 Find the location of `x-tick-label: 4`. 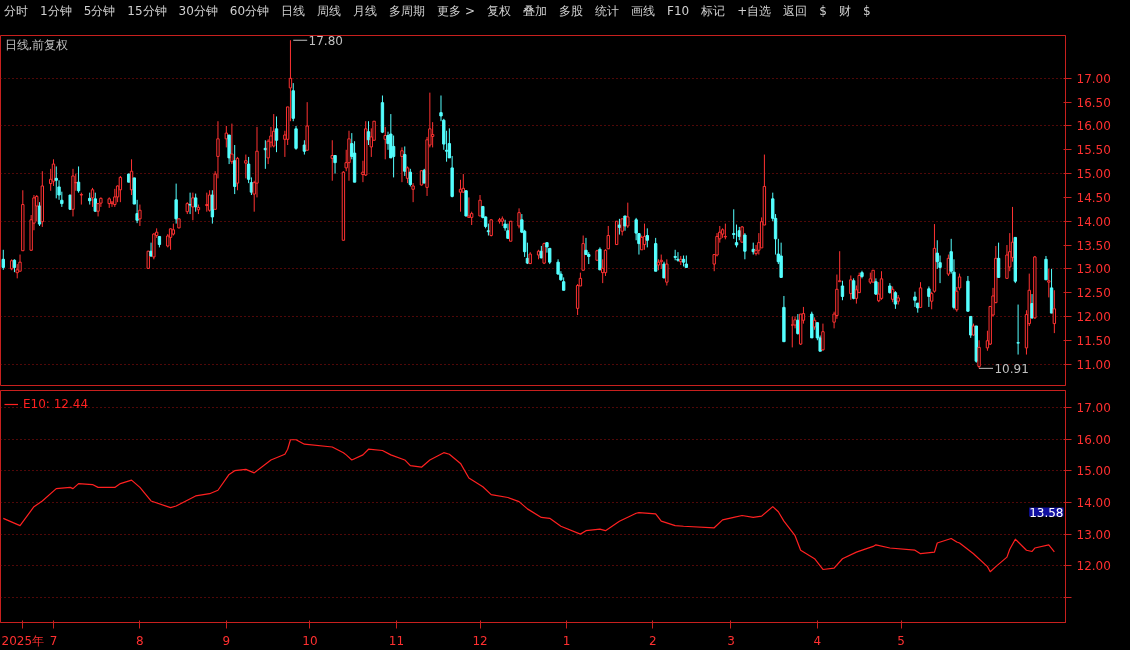

x-tick-label: 4 is located at coordinates (817, 640).